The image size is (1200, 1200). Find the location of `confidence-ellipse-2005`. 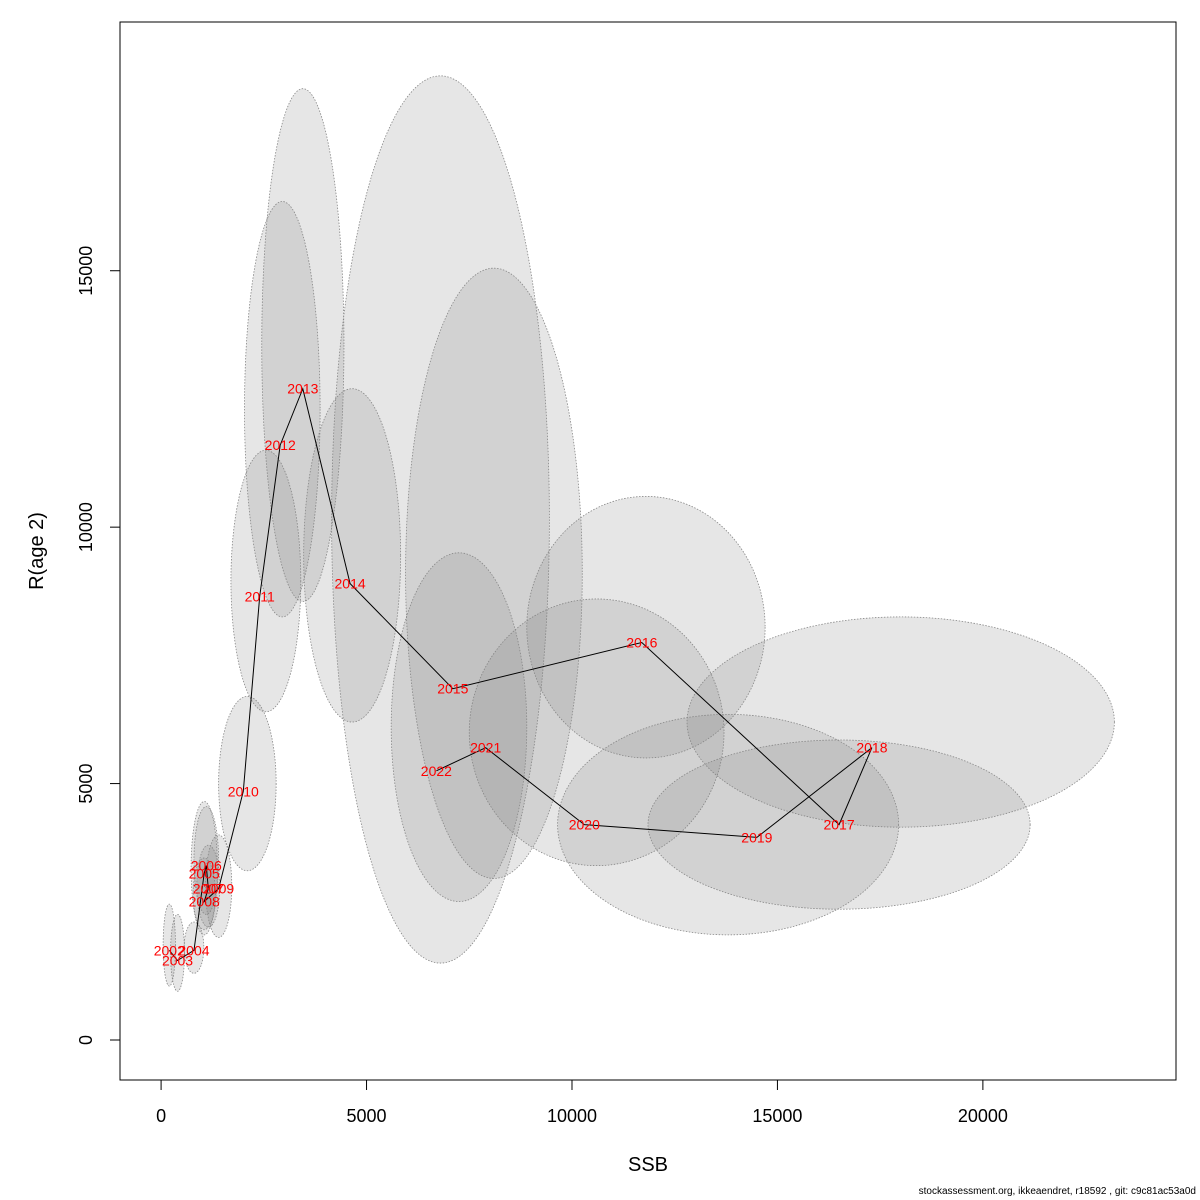

confidence-ellipse-2005 is located at coordinates (204, 868).